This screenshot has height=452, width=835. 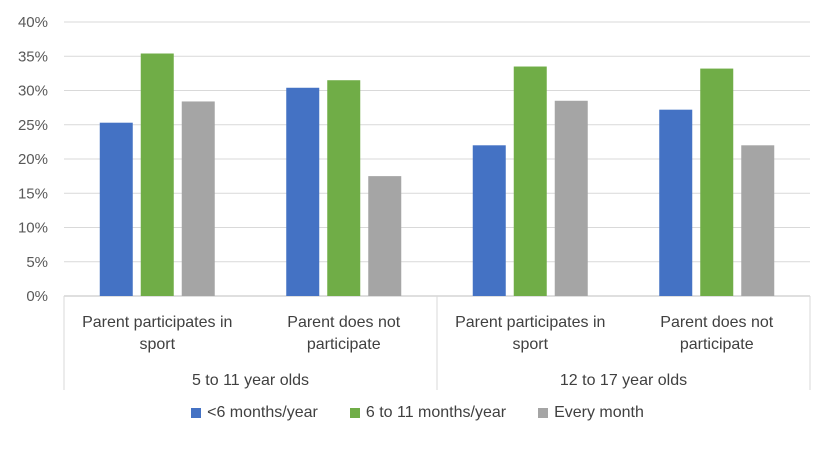 I want to click on y-tick-label: 10%, so click(x=33, y=228).